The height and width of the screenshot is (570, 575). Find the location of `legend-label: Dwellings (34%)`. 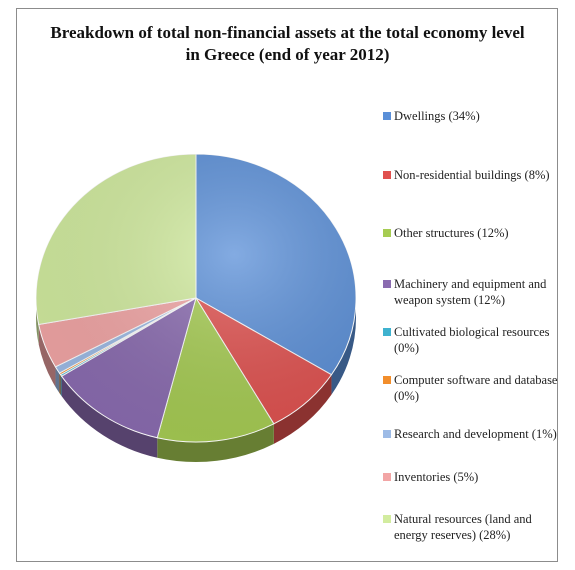

legend-label: Dwellings (34%) is located at coordinates (437, 116).